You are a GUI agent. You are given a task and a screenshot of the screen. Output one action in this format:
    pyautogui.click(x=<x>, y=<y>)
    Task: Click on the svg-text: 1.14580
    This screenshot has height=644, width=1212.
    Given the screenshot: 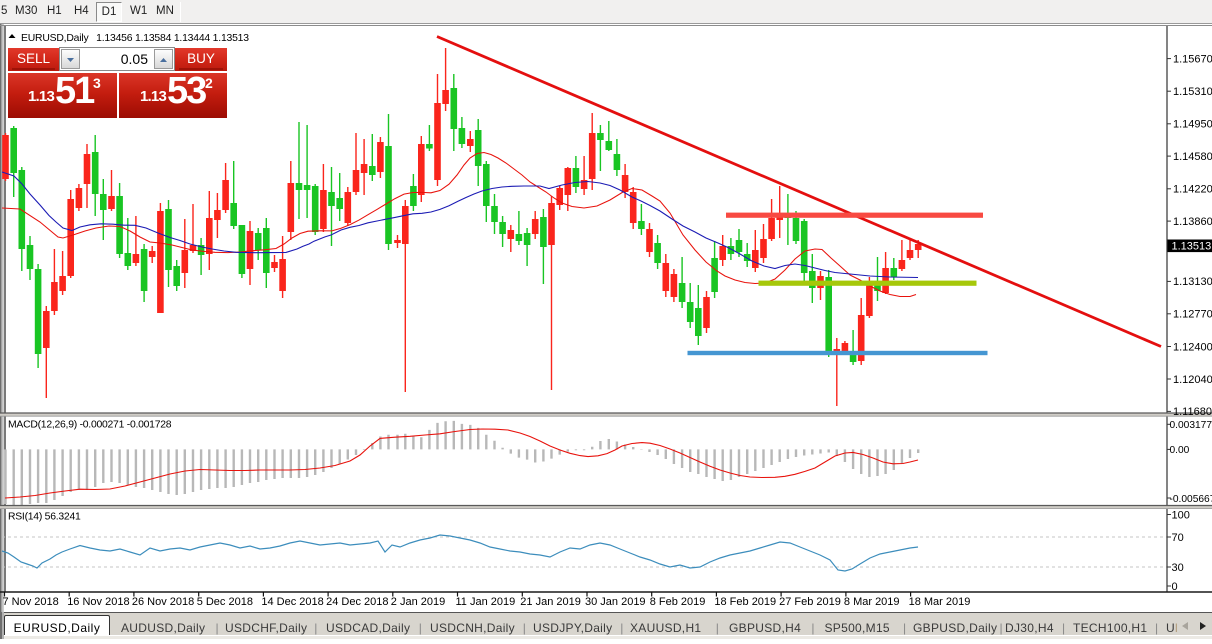 What is the action you would take?
    pyautogui.click(x=1192, y=157)
    